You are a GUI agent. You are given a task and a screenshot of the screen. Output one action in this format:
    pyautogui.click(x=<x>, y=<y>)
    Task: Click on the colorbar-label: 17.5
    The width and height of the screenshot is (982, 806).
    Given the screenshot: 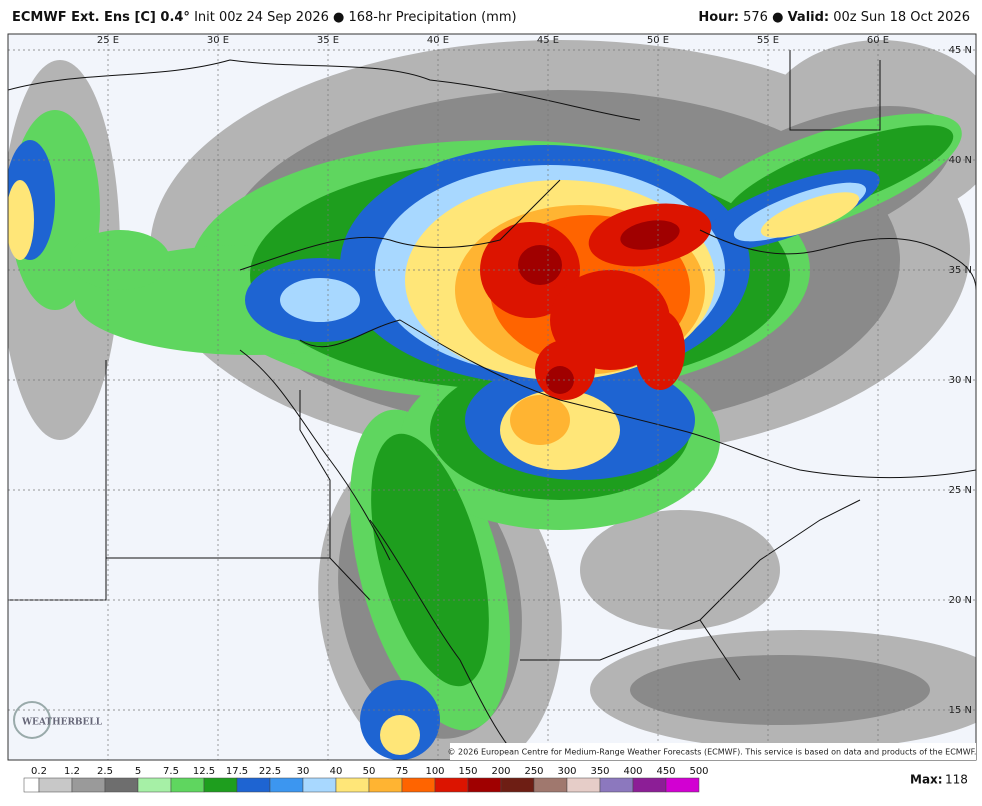 What is the action you would take?
    pyautogui.click(x=237, y=771)
    